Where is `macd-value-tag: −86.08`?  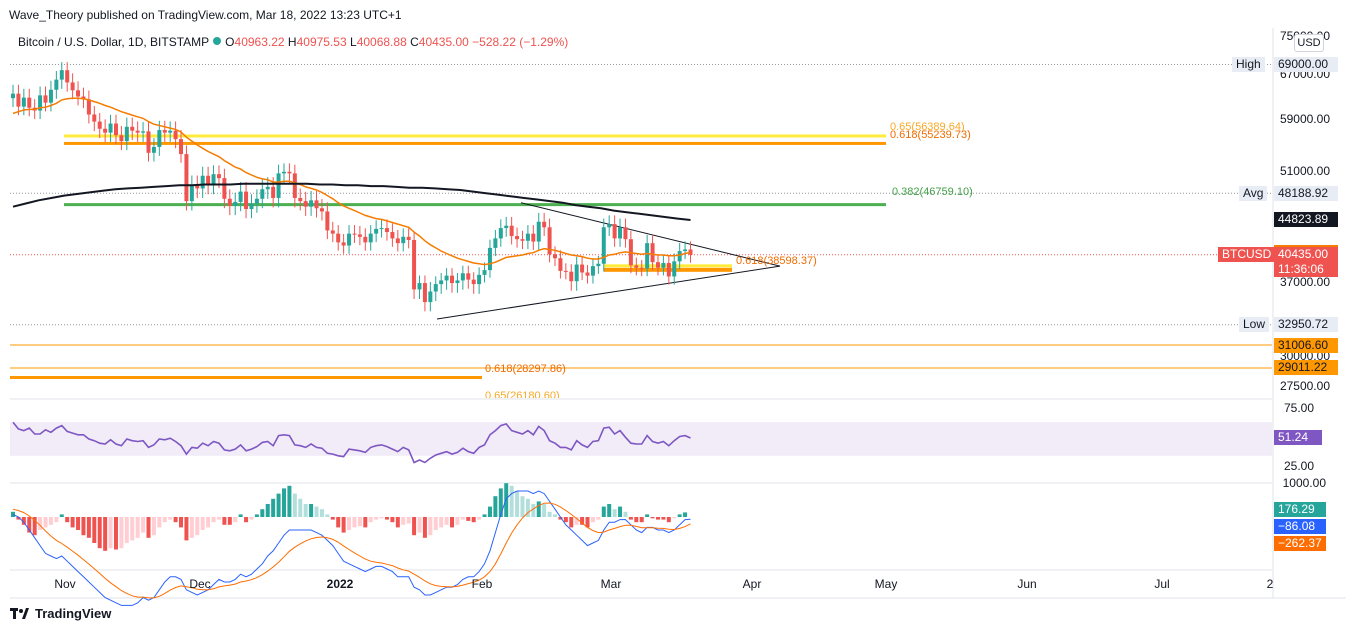
macd-value-tag: −86.08 is located at coordinates (1300, 526).